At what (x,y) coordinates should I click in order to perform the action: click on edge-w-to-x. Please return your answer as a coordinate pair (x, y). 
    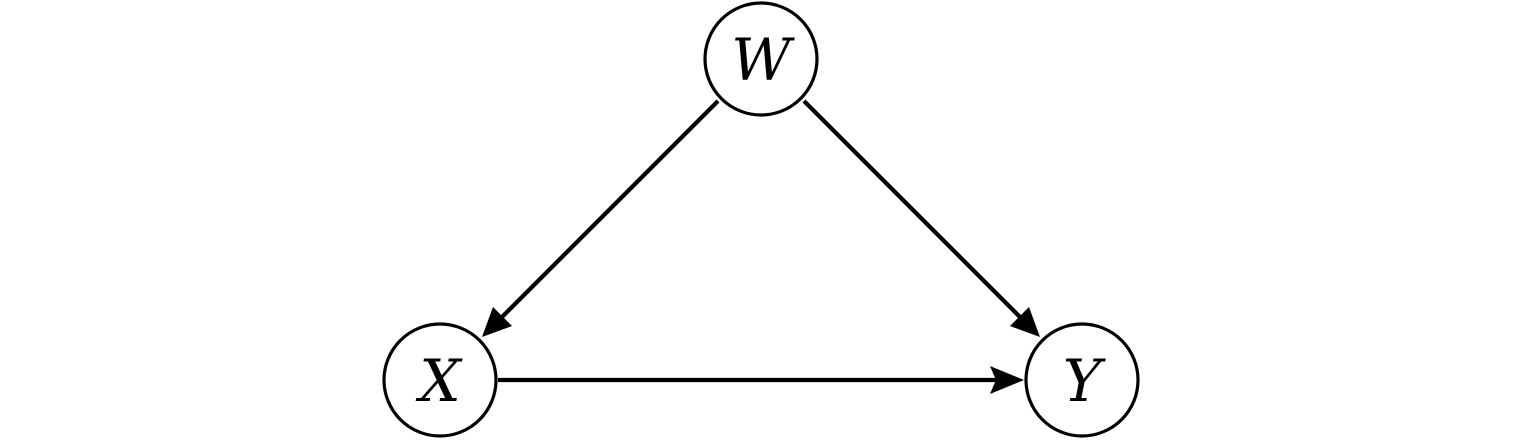
    Looking at the image, I should click on (601, 218).